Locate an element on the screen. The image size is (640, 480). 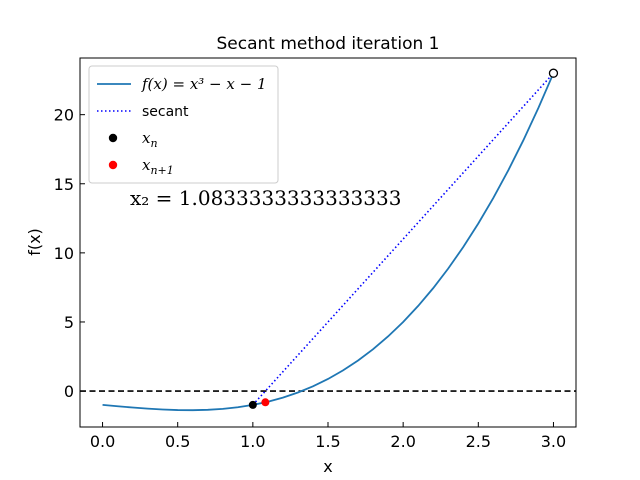
y-tick-label-0: 0 is located at coordinates (69, 391).